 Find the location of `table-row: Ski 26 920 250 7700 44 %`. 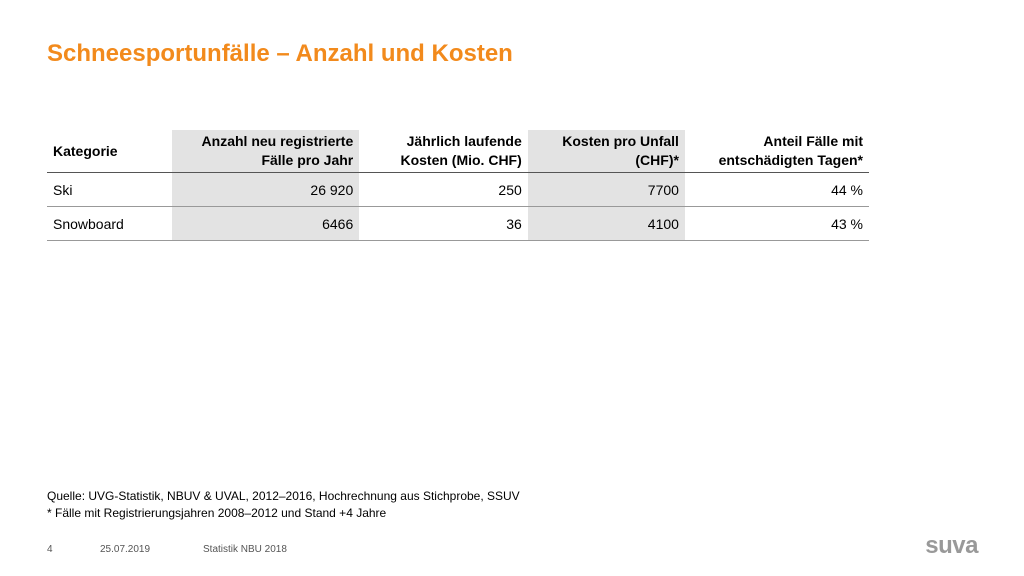

table-row: Ski 26 920 250 7700 44 % is located at coordinates (458, 189).